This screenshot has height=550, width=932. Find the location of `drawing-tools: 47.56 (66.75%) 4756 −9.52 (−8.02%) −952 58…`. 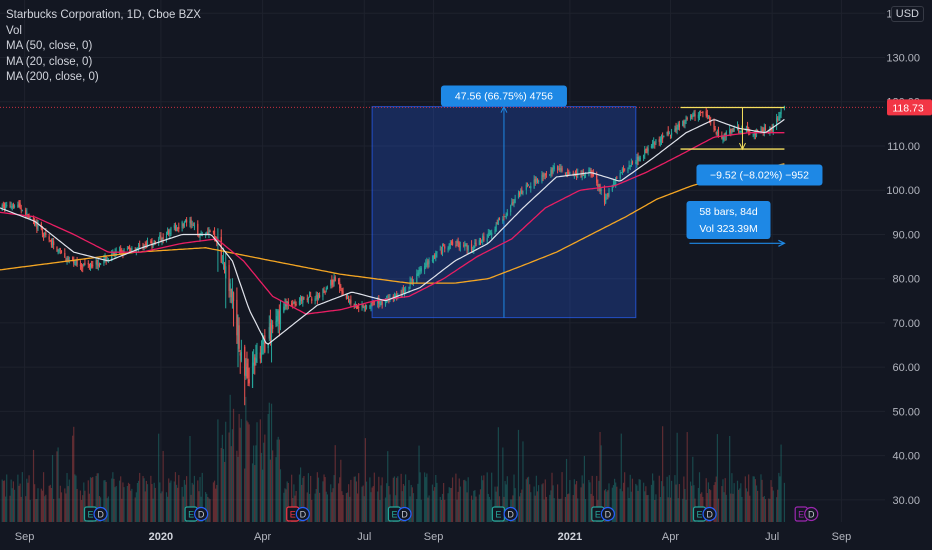

drawing-tools: 47.56 (66.75%) 4756 −9.52 (−8.02%) −952 58… is located at coordinates (631, 166).